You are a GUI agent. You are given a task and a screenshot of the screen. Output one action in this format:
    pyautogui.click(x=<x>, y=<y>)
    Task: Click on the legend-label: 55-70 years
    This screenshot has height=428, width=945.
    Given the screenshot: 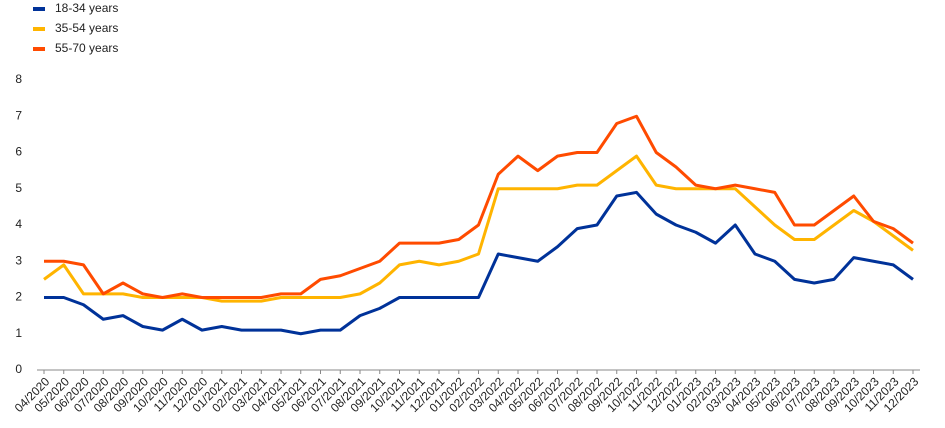 What is the action you would take?
    pyautogui.click(x=86, y=48)
    